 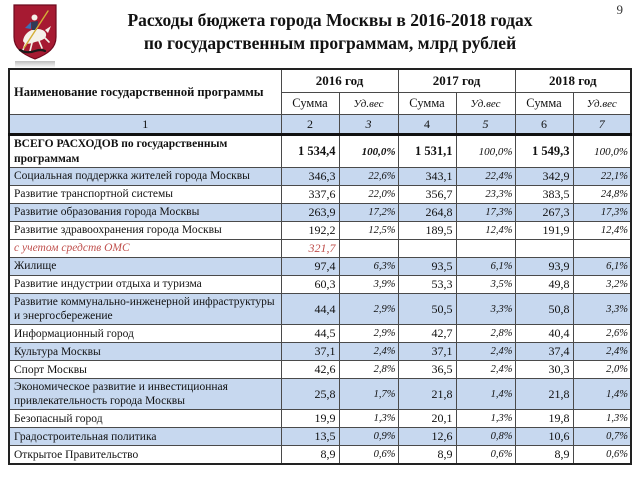 What do you see at coordinates (310, 437) in the screenshot?
I see `sum-cell: 13,5` at bounding box center [310, 437].